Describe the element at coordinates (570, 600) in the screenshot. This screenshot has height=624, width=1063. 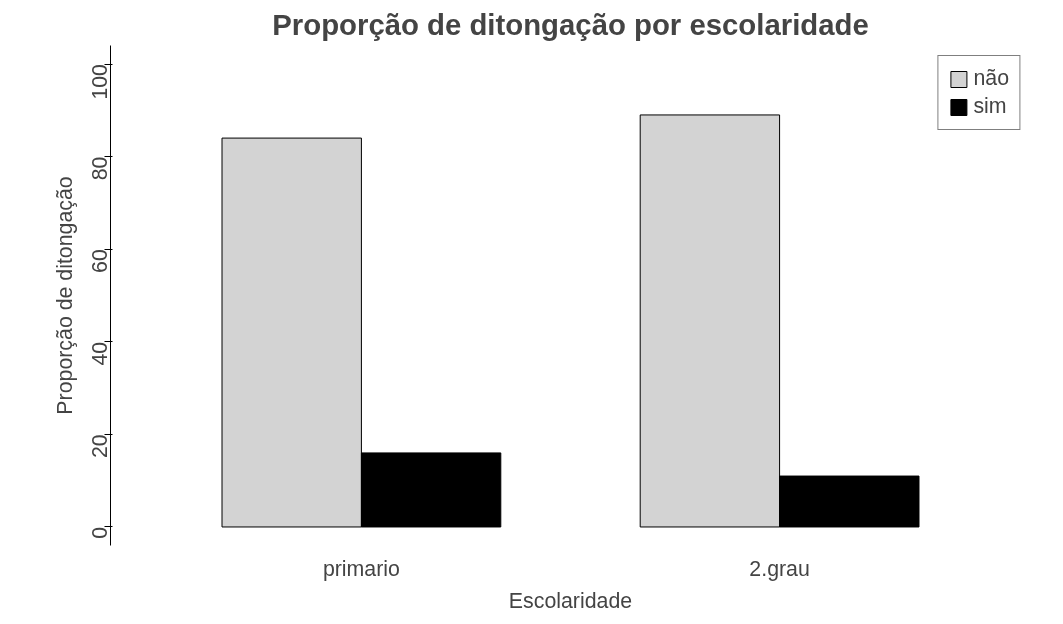
I see `x-axis-title: Escolaridade` at that location.